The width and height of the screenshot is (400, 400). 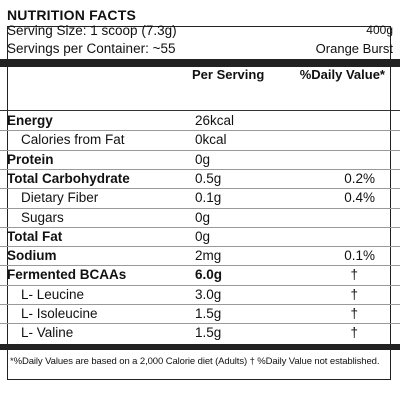 I want to click on nutrient-name: Total Fat, so click(x=35, y=236).